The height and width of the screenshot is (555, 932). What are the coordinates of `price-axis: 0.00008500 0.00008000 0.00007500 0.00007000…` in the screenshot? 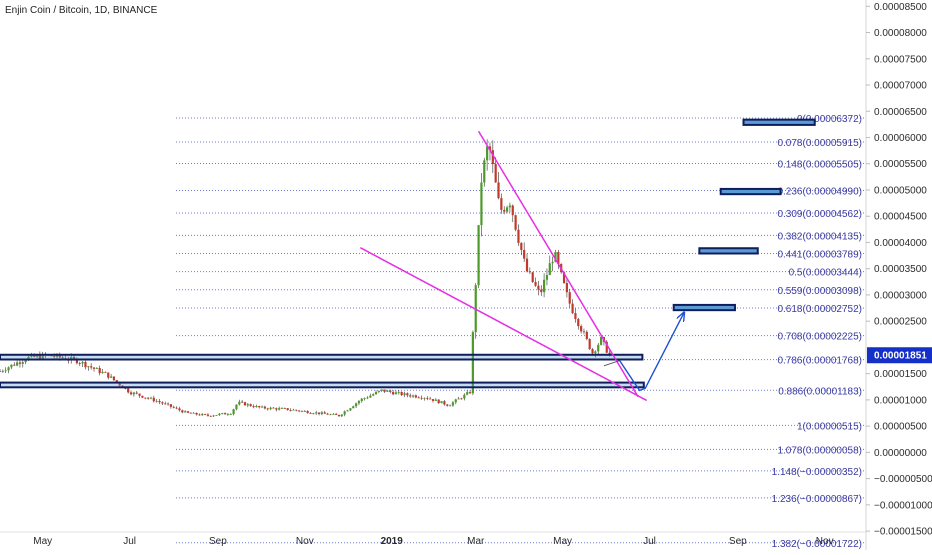 It's located at (899, 270).